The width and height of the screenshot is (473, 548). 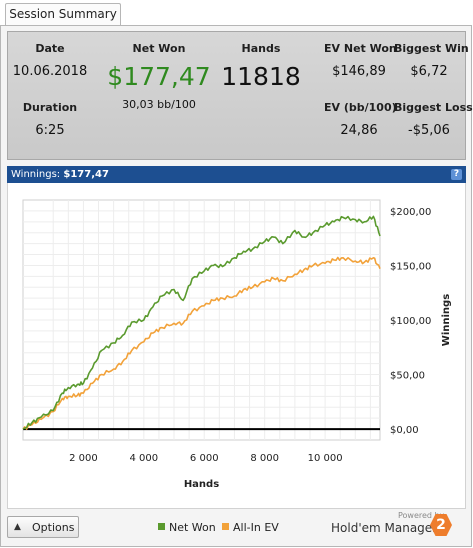 What do you see at coordinates (384, 528) in the screenshot?
I see `brand-name: Hold'em Manager` at bounding box center [384, 528].